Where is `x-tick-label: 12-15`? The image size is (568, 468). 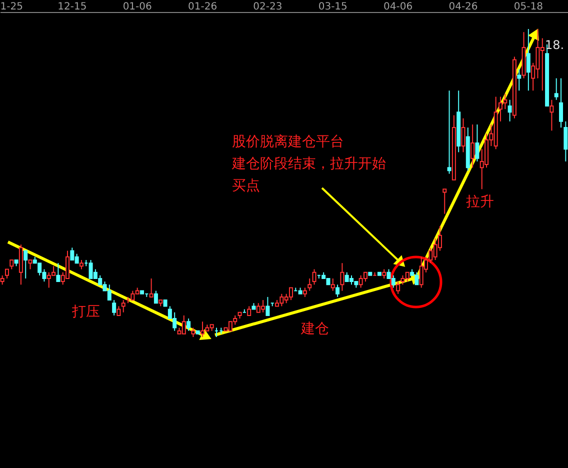 x-tick-label: 12-15 is located at coordinates (72, 7).